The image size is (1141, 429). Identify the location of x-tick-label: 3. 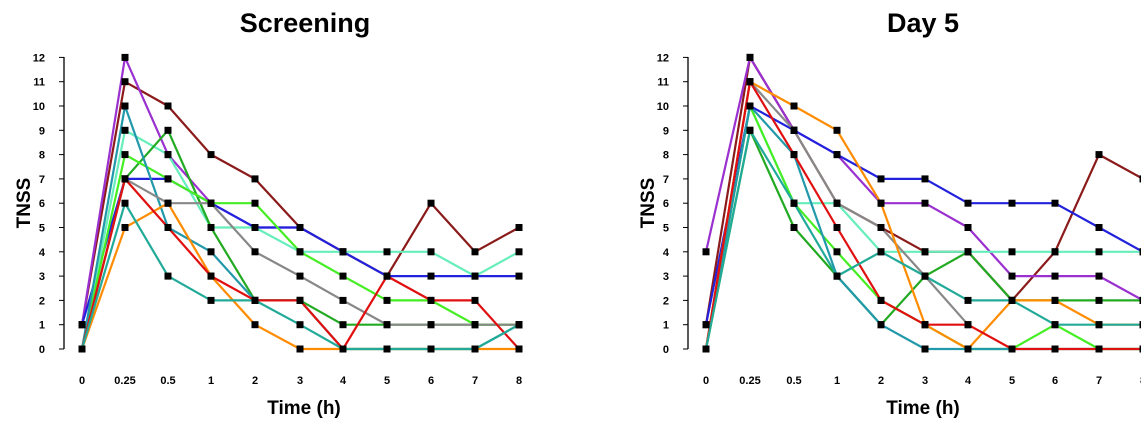
(925, 381).